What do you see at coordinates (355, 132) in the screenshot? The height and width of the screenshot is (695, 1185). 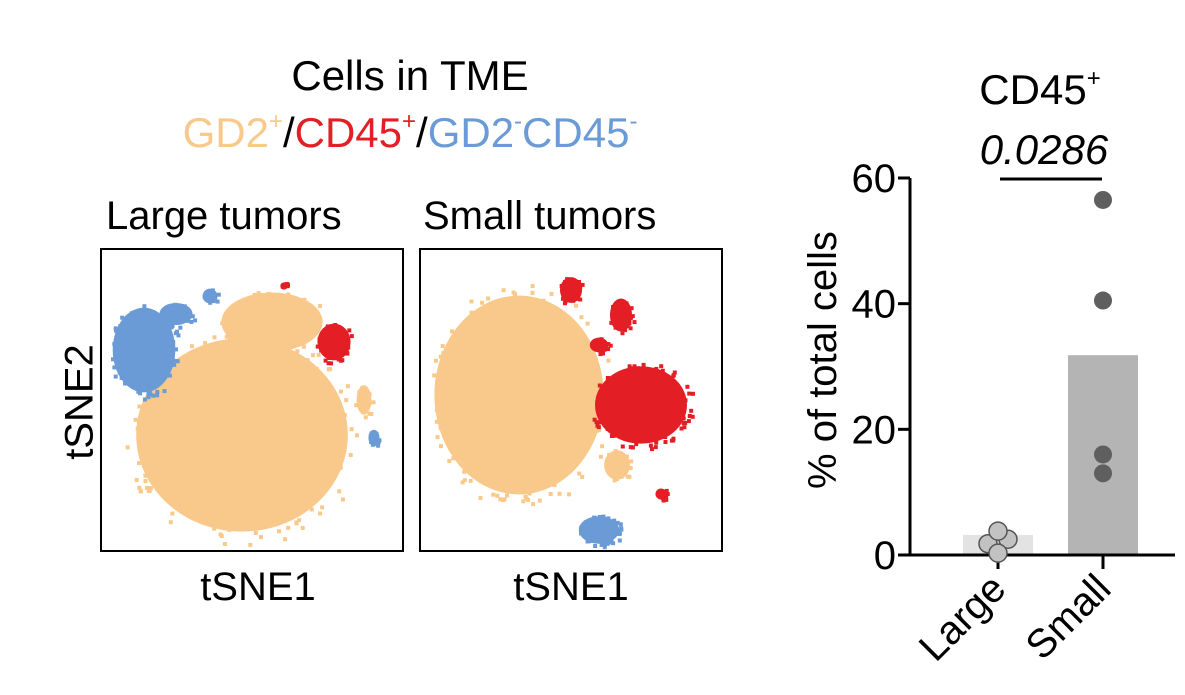 I see `legend-cd45-pos: CD45+` at bounding box center [355, 132].